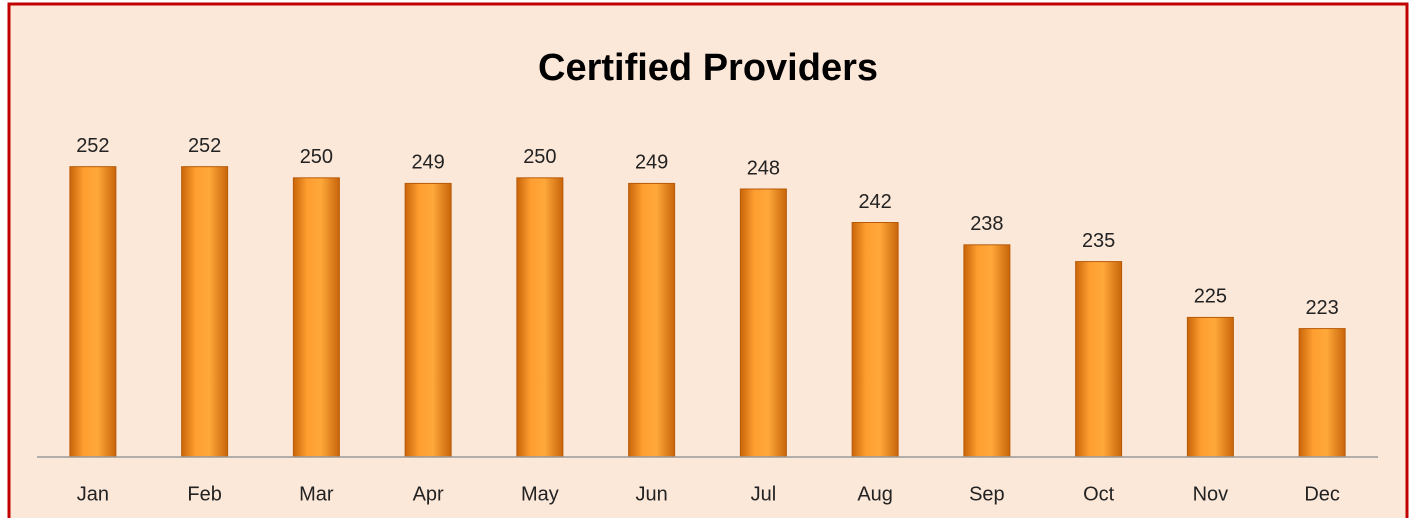  I want to click on x-tick-label: Jan, so click(93, 494).